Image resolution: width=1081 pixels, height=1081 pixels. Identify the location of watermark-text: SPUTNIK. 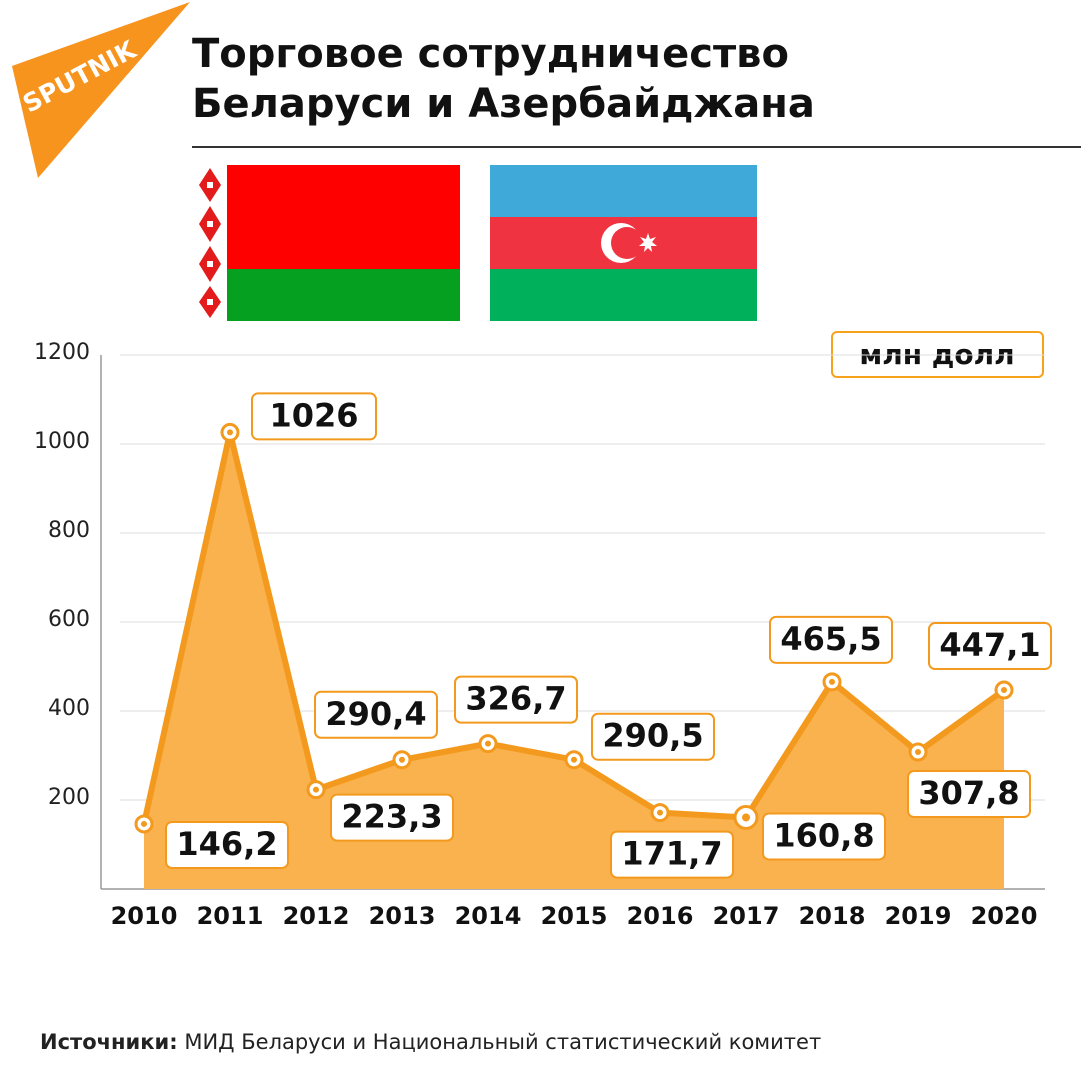
(546, 538).